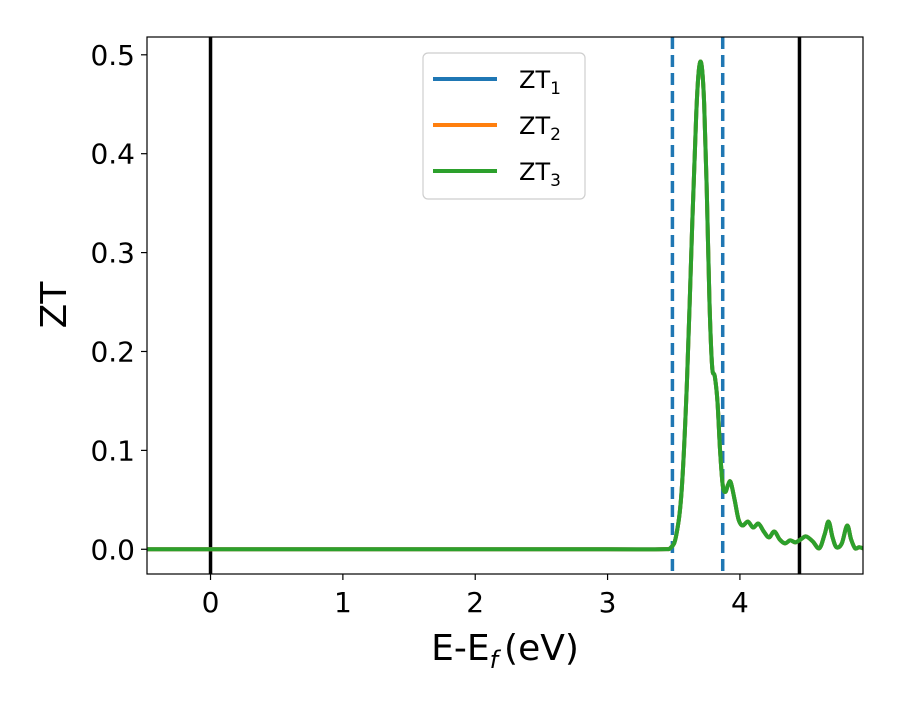 The image size is (900, 704). Describe the element at coordinates (740, 602) in the screenshot. I see `x-tick-label: 4` at that location.